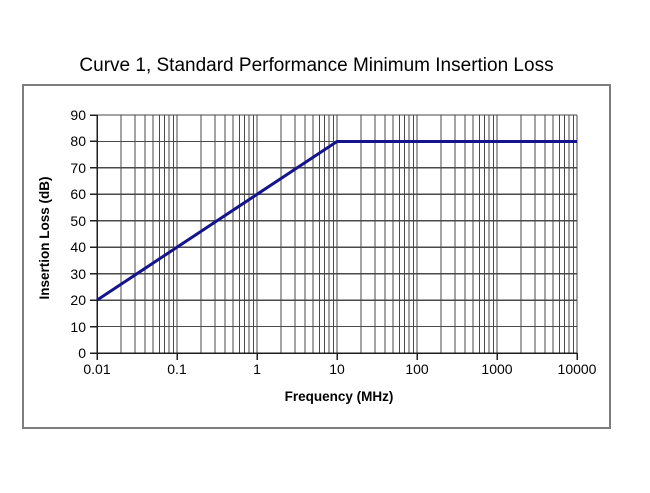  I want to click on y-tick-label: 70, so click(78, 167).